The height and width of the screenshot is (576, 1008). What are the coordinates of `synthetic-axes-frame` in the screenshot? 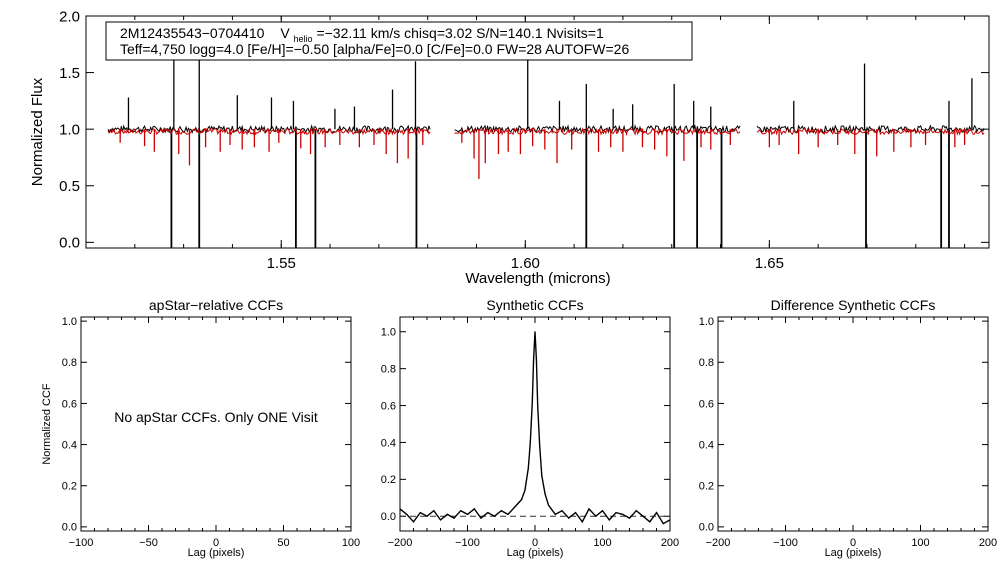 It's located at (535, 424).